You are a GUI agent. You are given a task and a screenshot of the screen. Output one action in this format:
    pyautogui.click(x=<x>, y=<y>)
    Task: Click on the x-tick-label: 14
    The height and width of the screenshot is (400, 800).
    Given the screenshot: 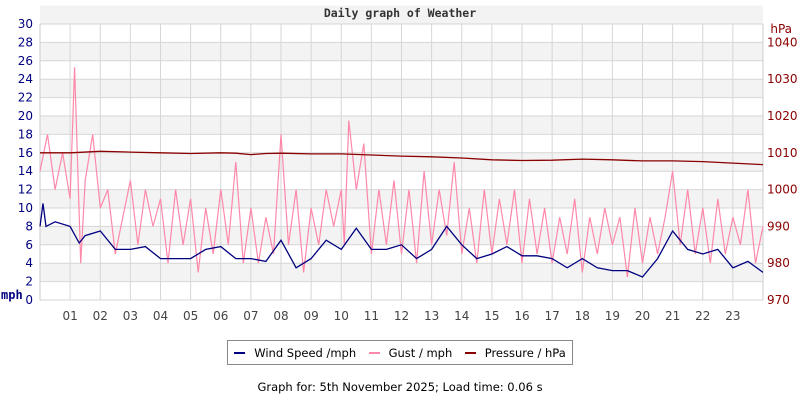 What is the action you would take?
    pyautogui.click(x=461, y=316)
    